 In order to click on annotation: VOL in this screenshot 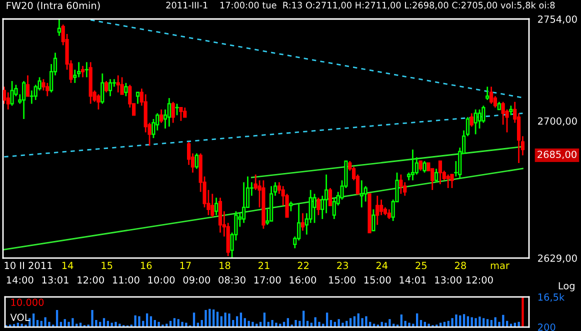, I will do `click(20, 317)`.